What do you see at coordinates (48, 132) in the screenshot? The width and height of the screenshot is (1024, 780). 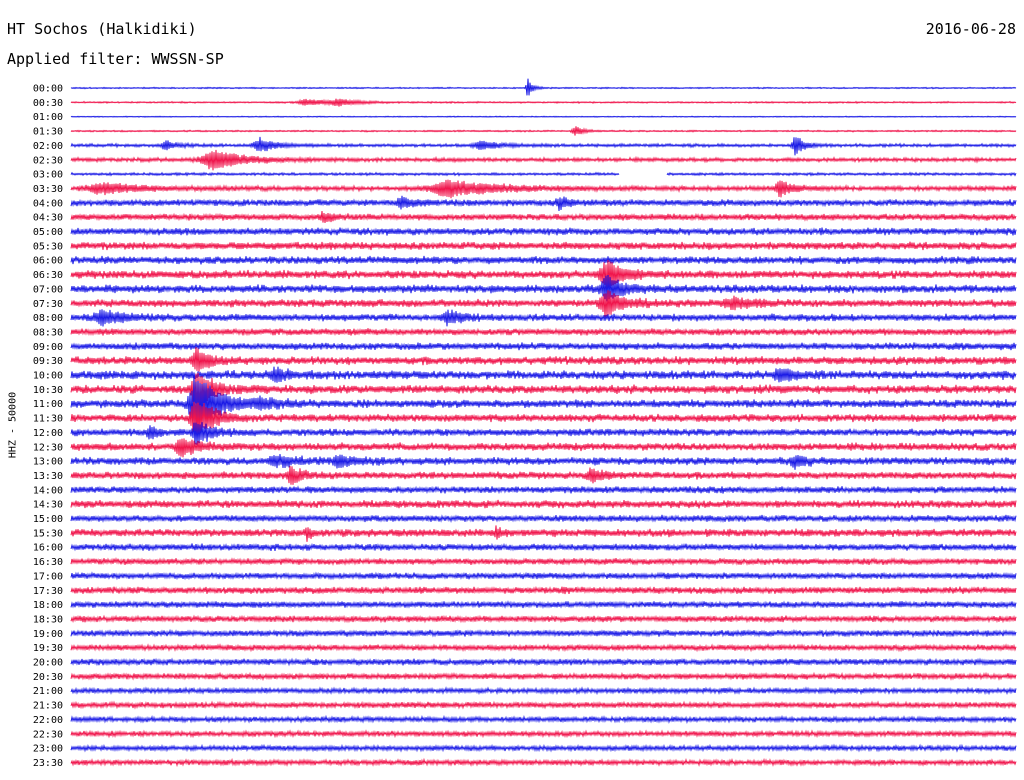 I see `time-tick-label: 01:30` at bounding box center [48, 132].